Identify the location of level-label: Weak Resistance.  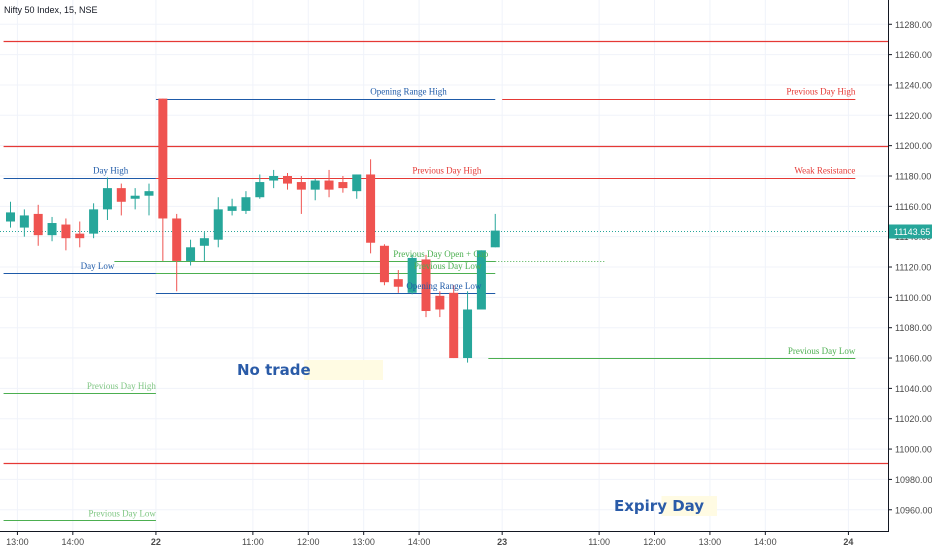
(824, 171).